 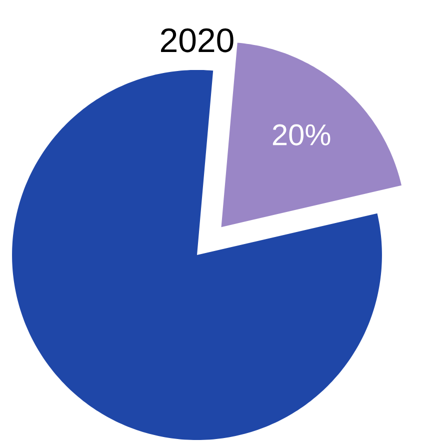 I want to click on chart-title: 2020, so click(x=197, y=40).